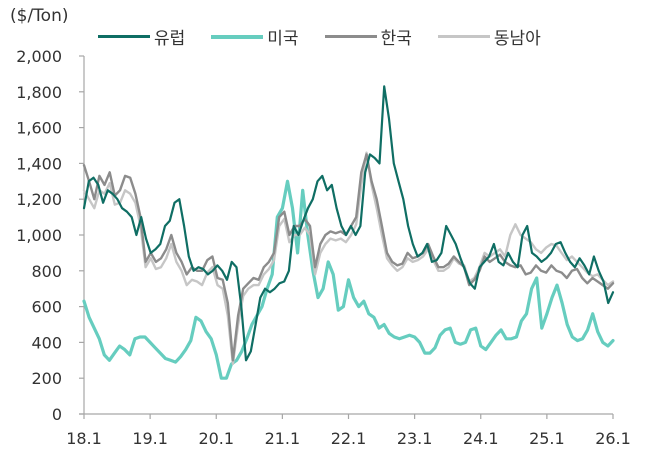 This screenshot has width=653, height=460. What do you see at coordinates (481, 438) in the screenshot?
I see `x-tick-label: 24.1` at bounding box center [481, 438].